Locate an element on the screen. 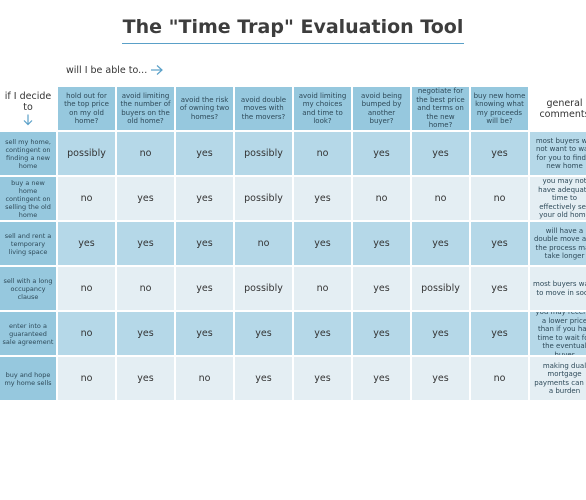 The width and height of the screenshot is (586, 500). arrow-down-icon is located at coordinates (28, 120).